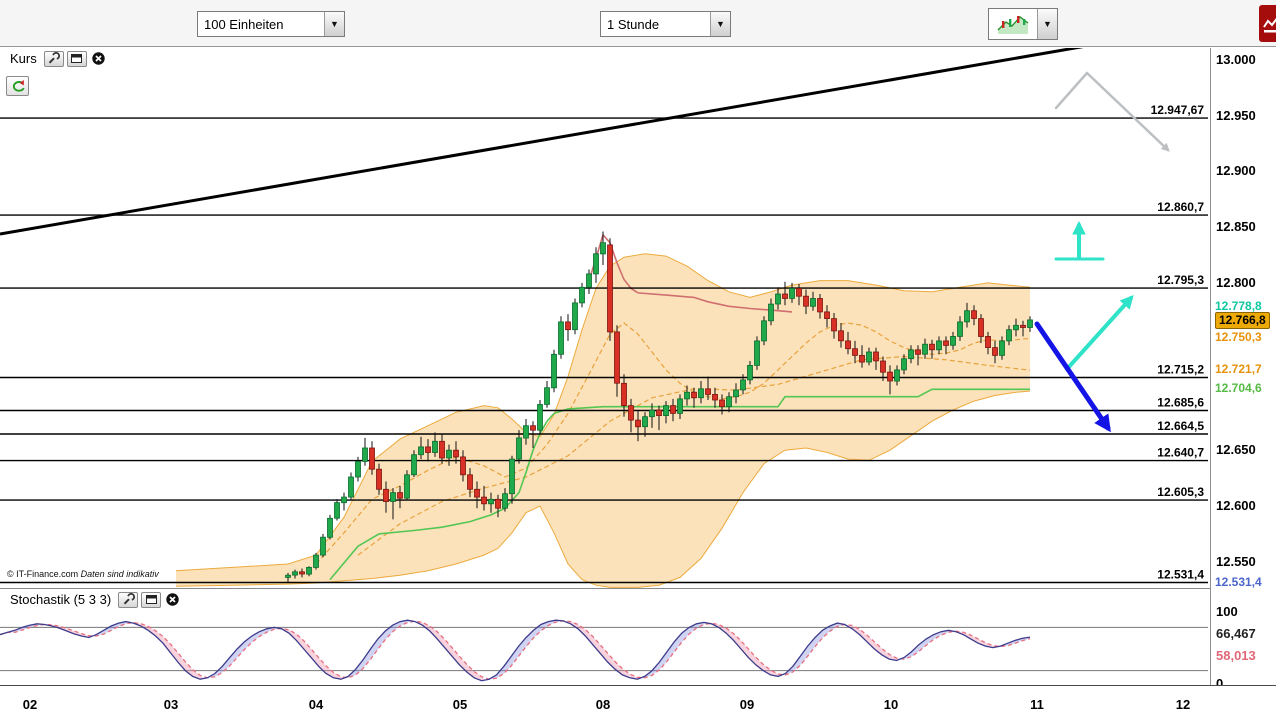  I want to click on price-axis-tick: 12.650, so click(1236, 450).